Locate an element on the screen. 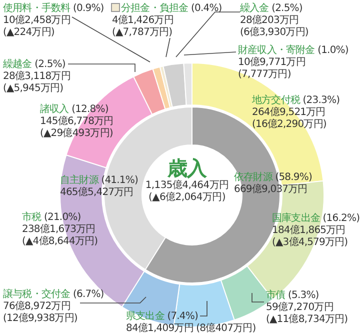 This screenshot has height=336, width=360. text: (16億2,290万円) is located at coordinates (290, 125).